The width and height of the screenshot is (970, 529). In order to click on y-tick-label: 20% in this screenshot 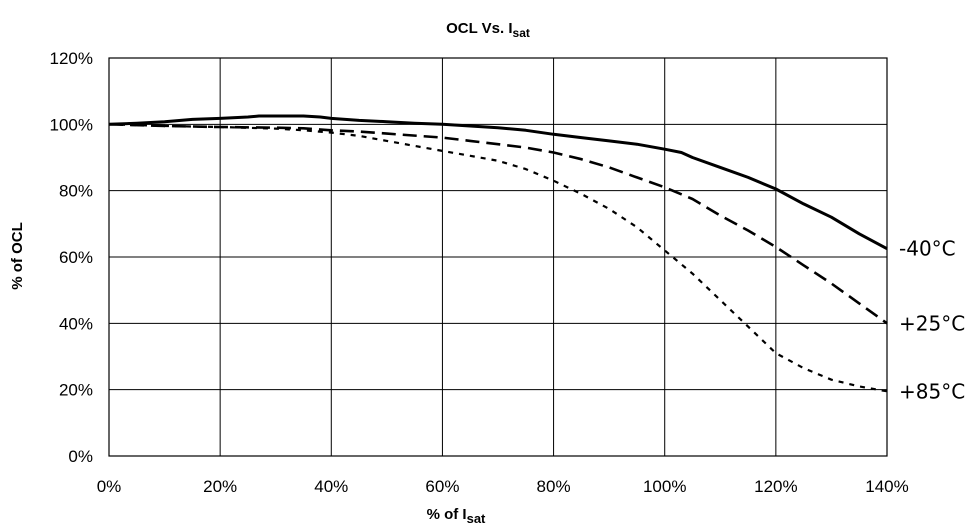, I will do `click(76, 390)`.